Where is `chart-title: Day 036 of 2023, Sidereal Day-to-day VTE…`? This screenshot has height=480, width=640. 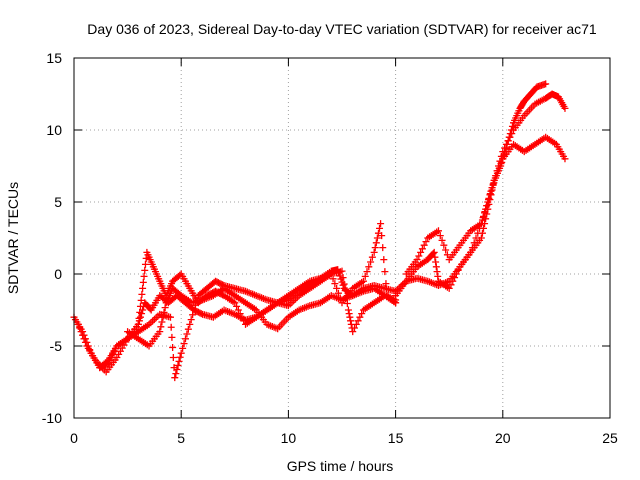 chart-title: Day 036 of 2023, Sidereal Day-to-day VTE… is located at coordinates (342, 29).